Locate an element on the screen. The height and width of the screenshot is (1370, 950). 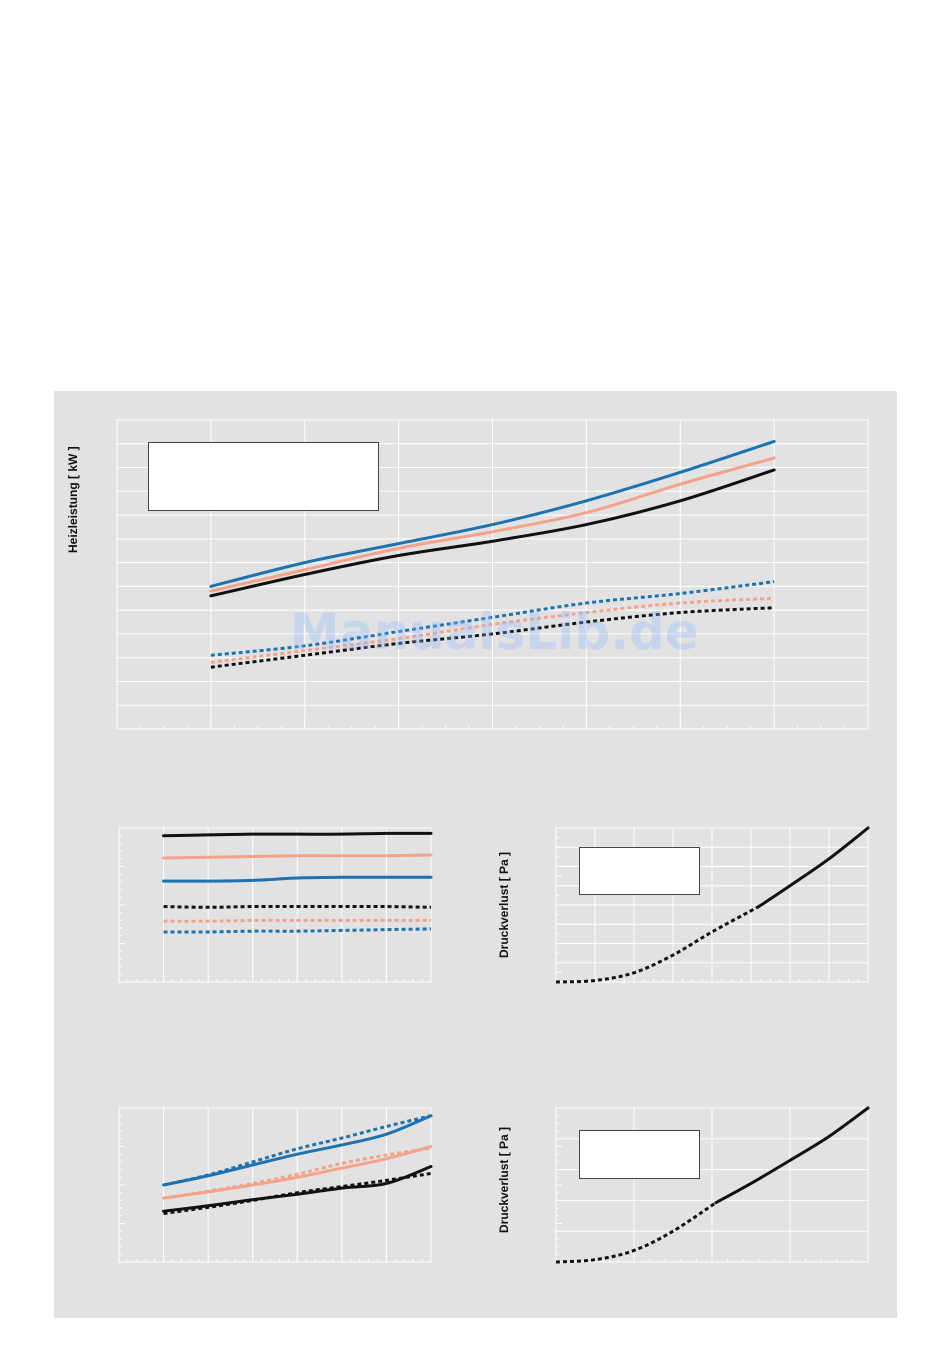
plot-frame is located at coordinates (275, 905).